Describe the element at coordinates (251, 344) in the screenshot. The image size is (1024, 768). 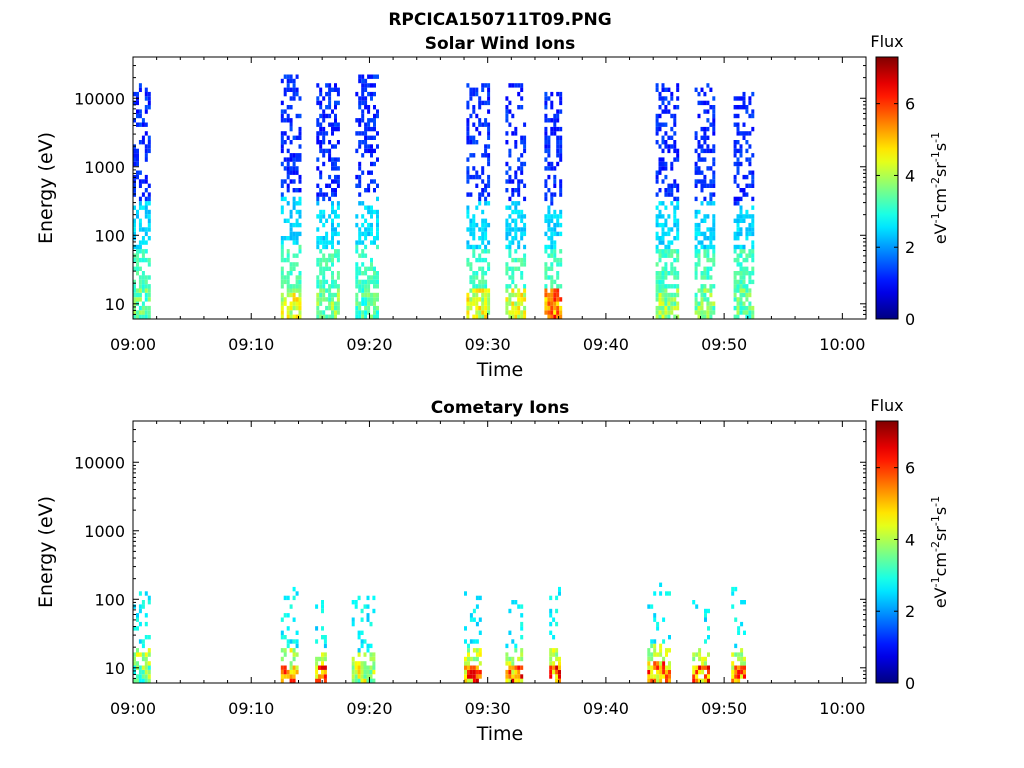
I see `x-tick-label: 09:10` at that location.